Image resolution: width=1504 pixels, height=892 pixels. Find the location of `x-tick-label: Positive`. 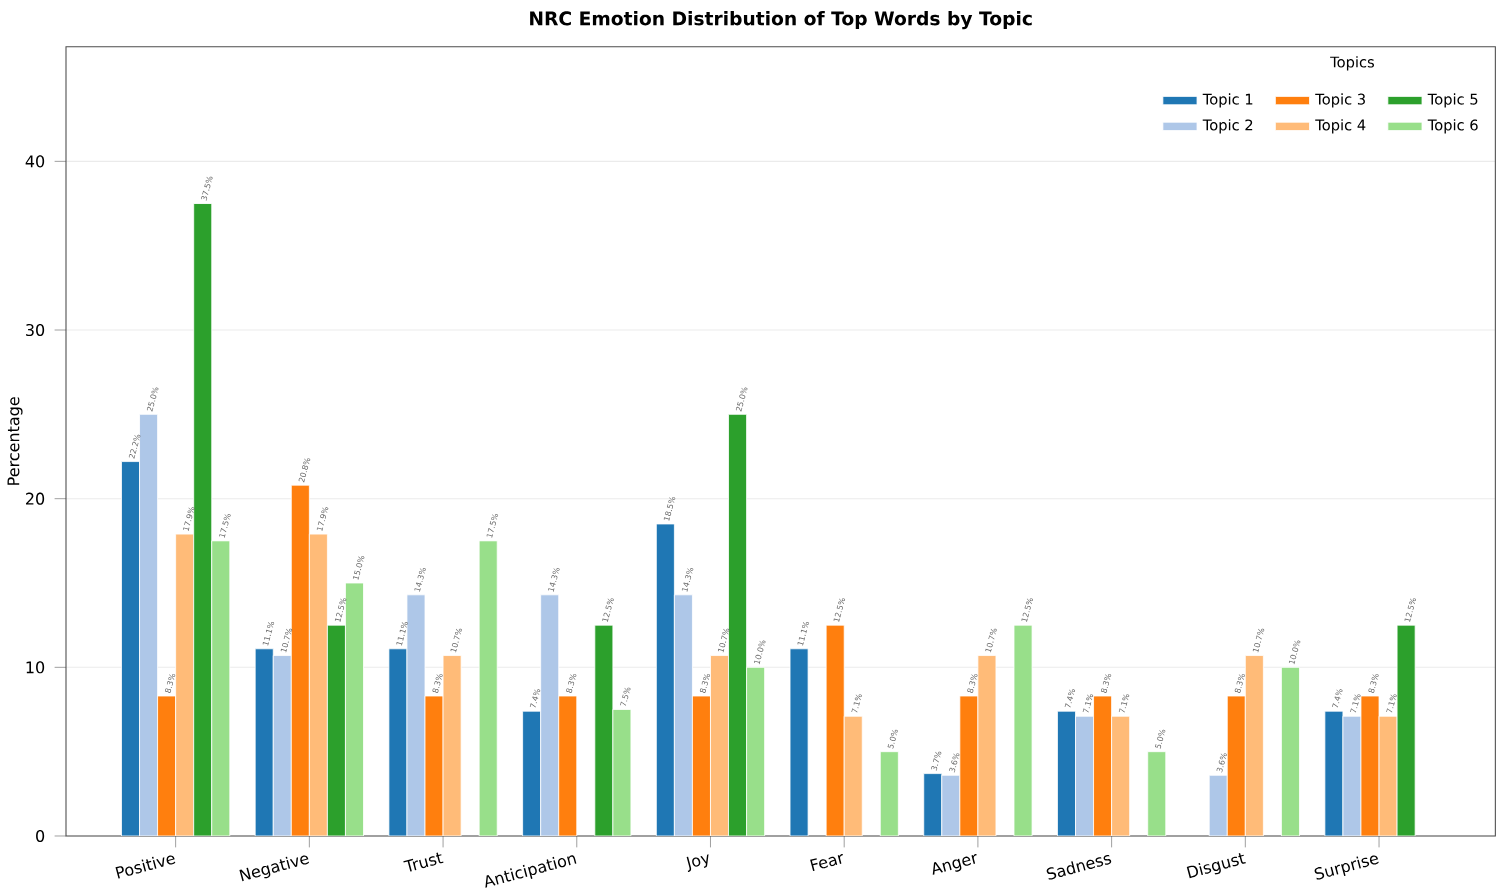

x-tick-label: Positive is located at coordinates (145, 867).